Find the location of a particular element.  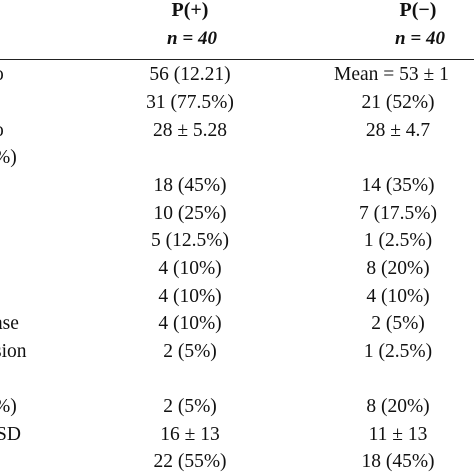

cell-positive: 18 (45%) is located at coordinates (190, 185).